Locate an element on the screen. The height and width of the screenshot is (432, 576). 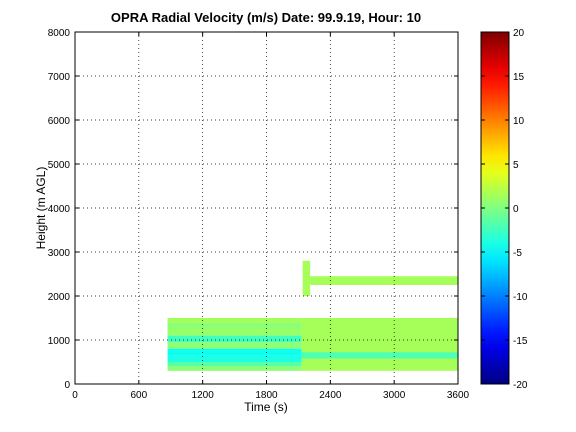
colorbar-tick-label: -5 is located at coordinates (517, 253).